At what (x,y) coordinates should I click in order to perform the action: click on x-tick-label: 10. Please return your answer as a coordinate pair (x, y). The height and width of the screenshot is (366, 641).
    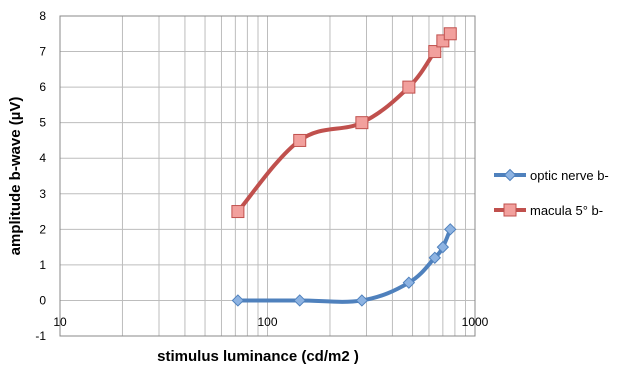
    Looking at the image, I should click on (60, 322).